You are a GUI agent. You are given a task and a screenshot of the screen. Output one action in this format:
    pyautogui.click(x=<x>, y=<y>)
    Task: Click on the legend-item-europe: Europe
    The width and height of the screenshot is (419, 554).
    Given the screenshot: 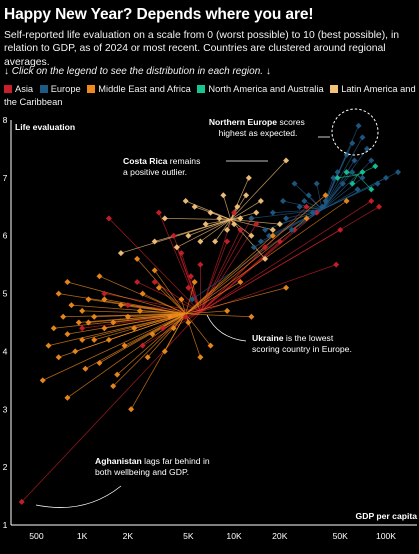 What is the action you would take?
    pyautogui.click(x=60, y=89)
    